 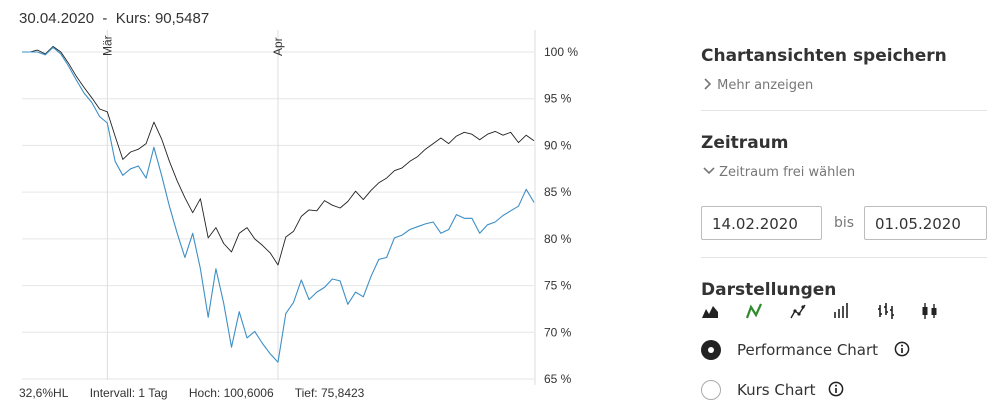 What do you see at coordinates (558, 379) in the screenshot?
I see `y-tick-label: 65 %` at bounding box center [558, 379].